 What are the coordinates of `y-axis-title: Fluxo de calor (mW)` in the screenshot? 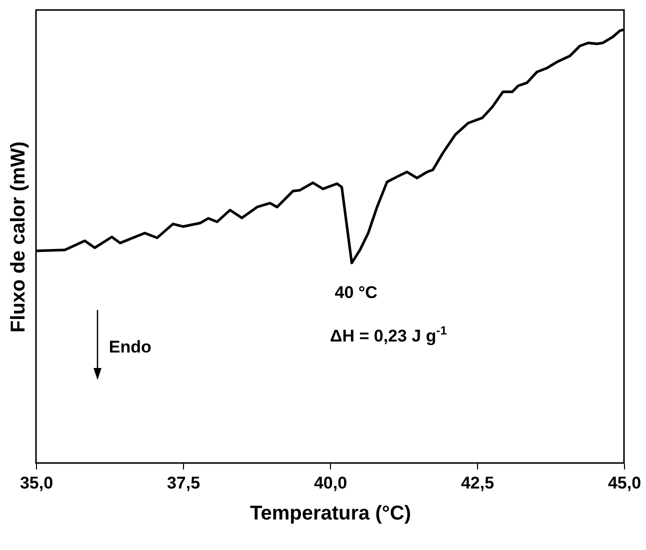 It's located at (19, 237).